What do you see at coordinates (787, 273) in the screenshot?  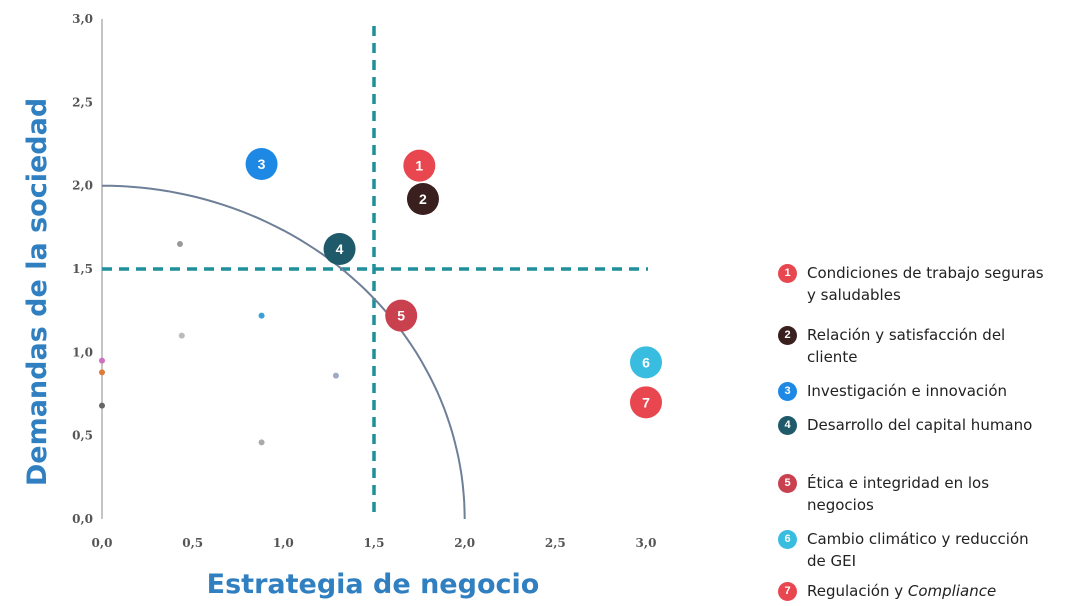 I see `legend-marker: 1` at bounding box center [787, 273].